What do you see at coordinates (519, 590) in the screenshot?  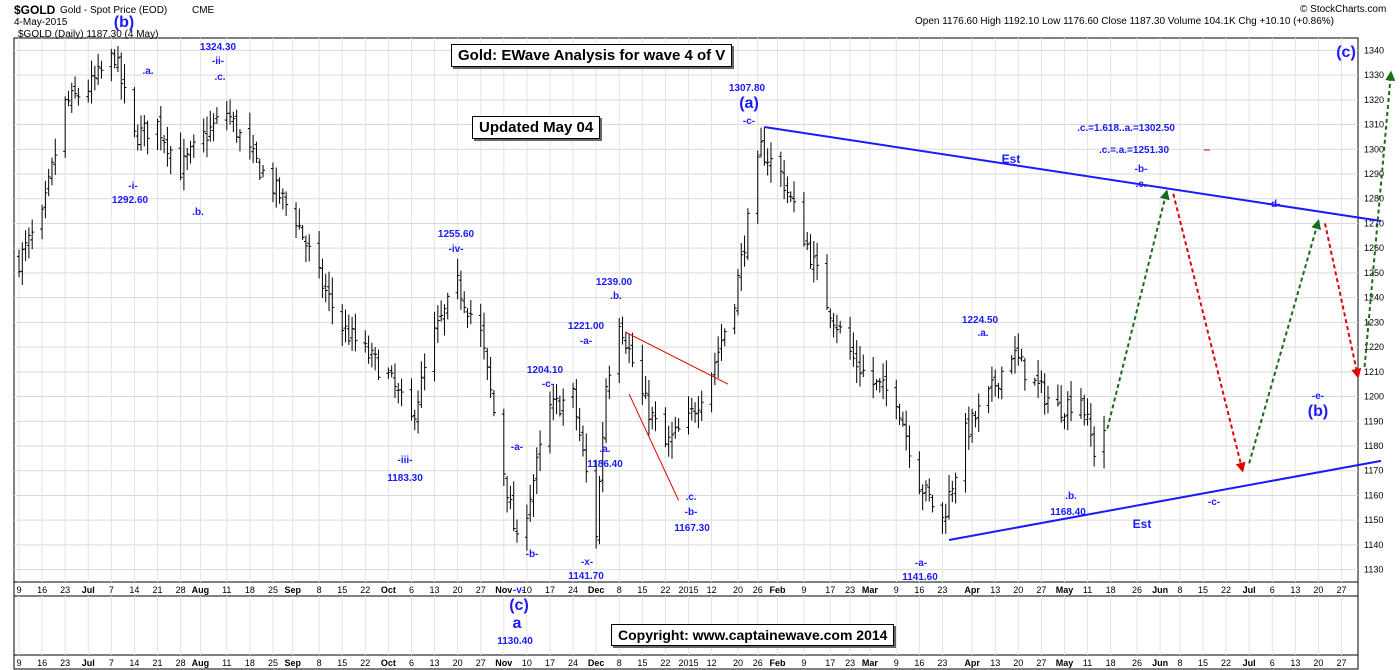 I see `wave-label: -v-` at bounding box center [519, 590].